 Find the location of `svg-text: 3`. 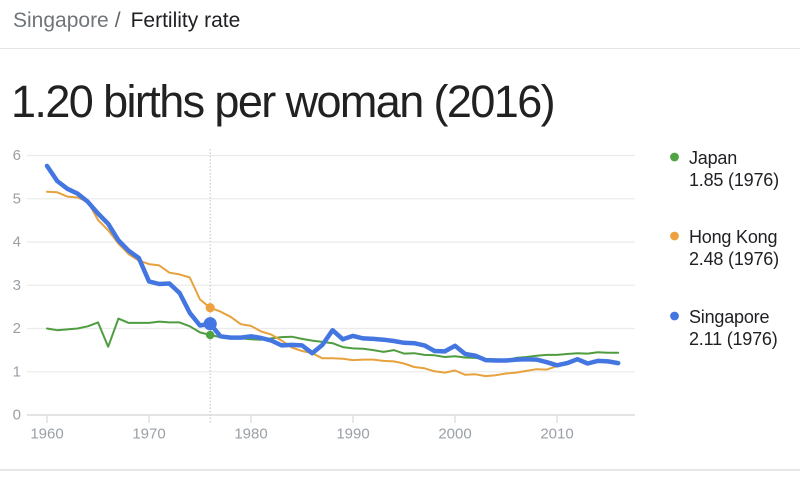

svg-text: 3 is located at coordinates (17, 285).